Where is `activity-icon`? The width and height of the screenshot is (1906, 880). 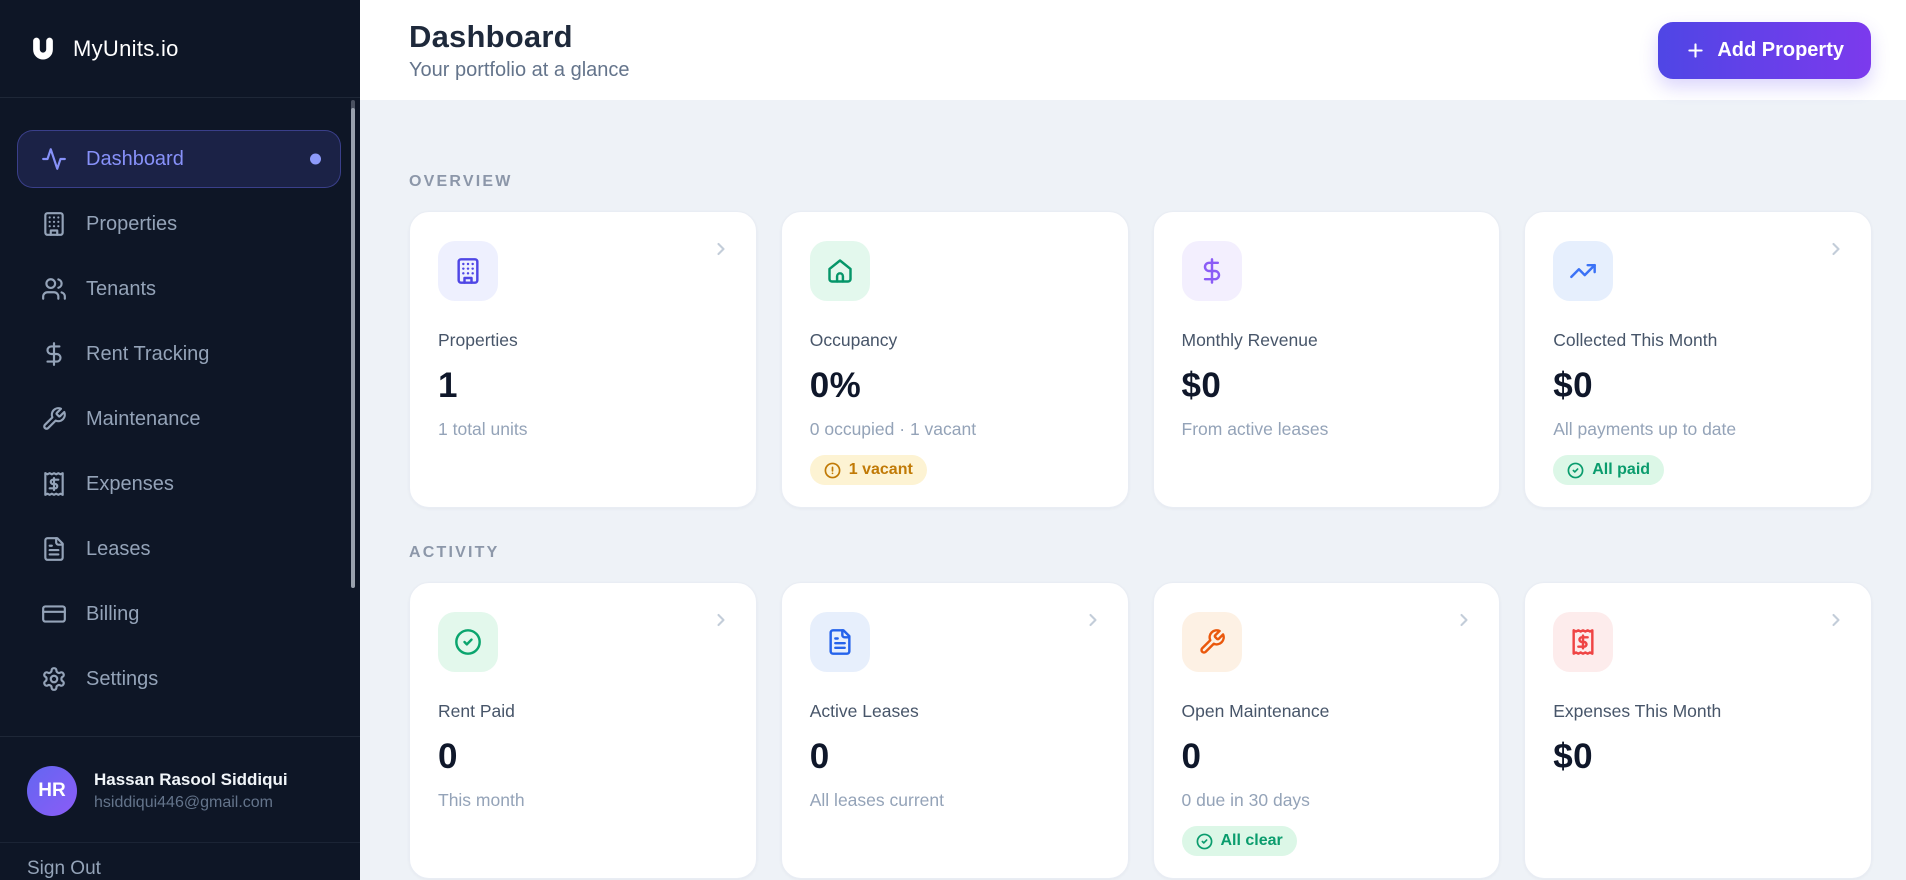
activity-icon is located at coordinates (54, 159).